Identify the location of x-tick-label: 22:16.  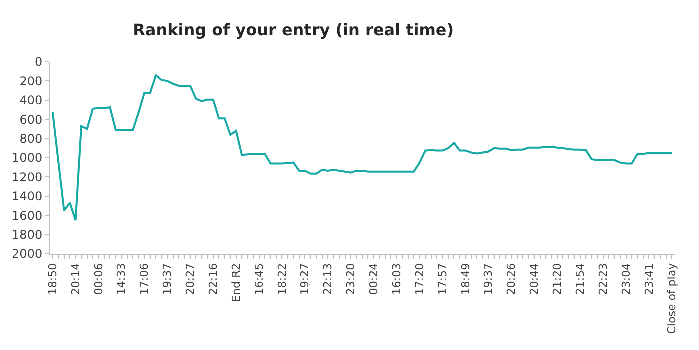
(213, 279).